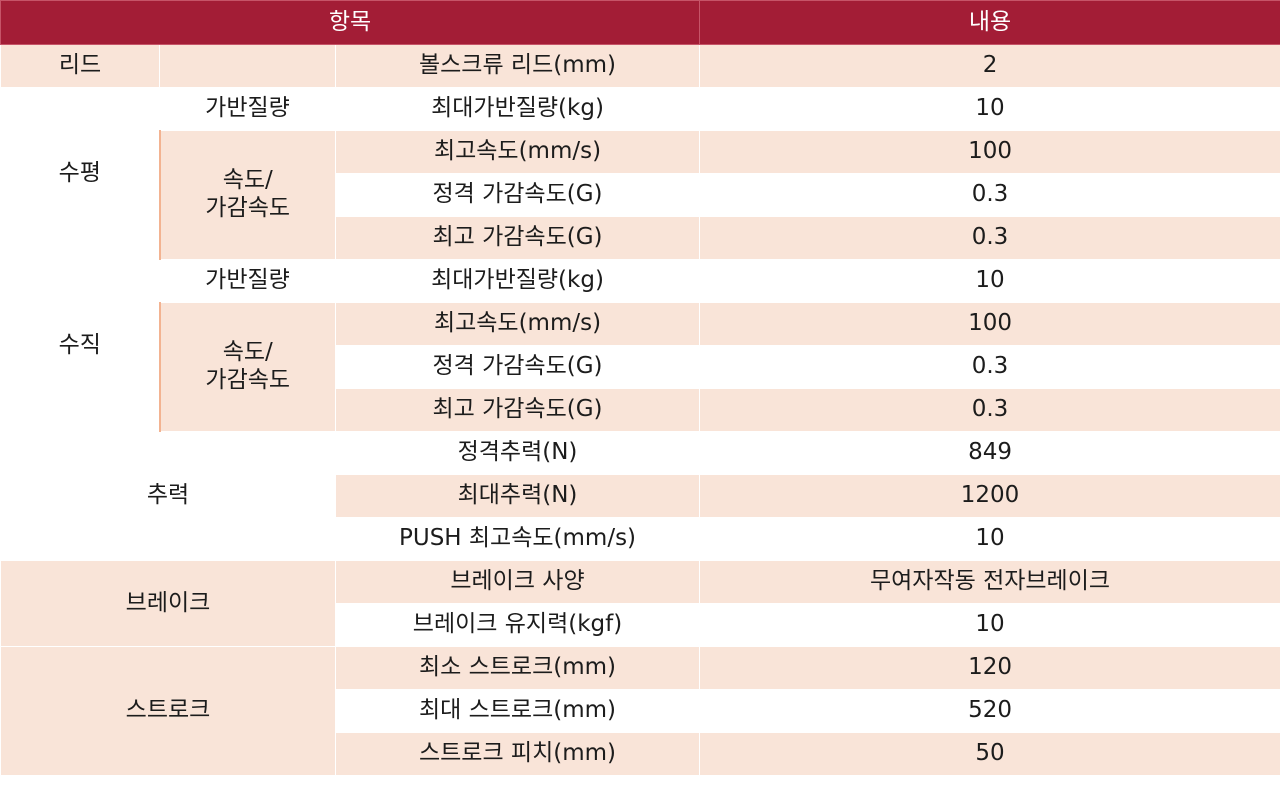  I want to click on item-name: 최소 스트로크(mm), so click(517, 668).